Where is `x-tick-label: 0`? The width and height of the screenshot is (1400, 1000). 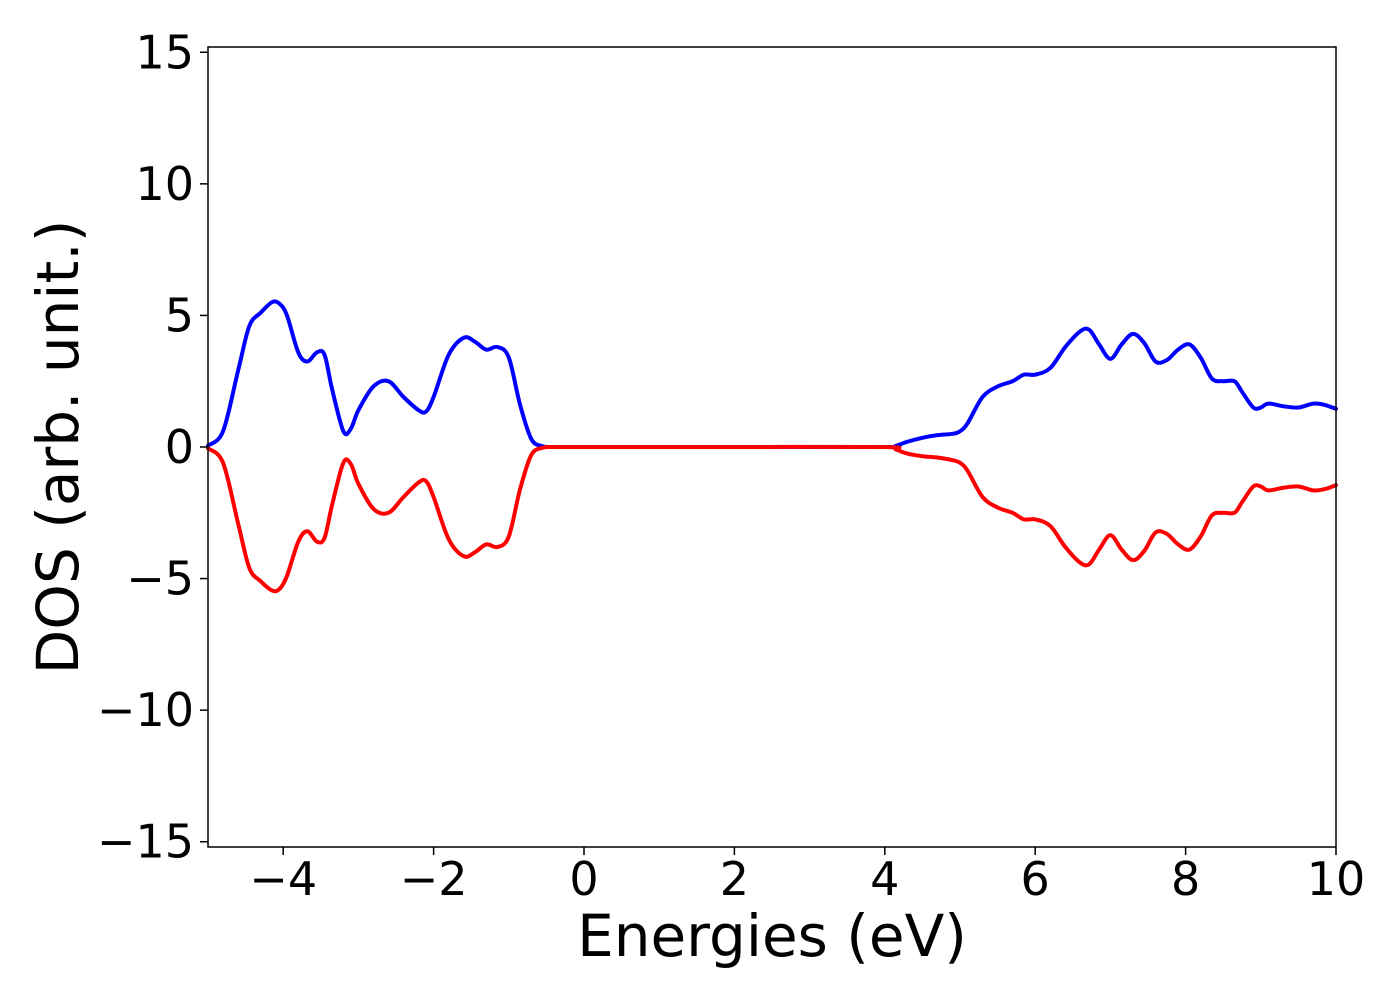
x-tick-label: 0 is located at coordinates (583, 879).